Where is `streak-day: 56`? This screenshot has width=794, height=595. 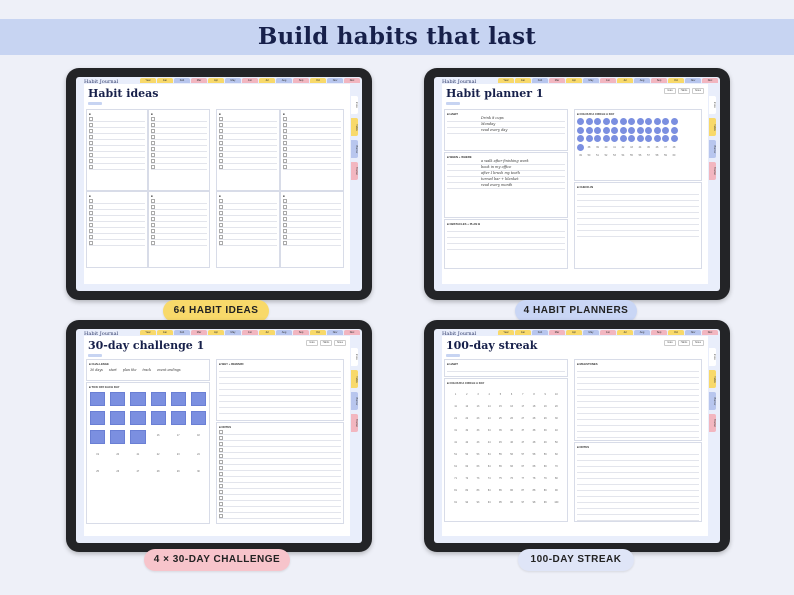
streak-day: 56 is located at coordinates (511, 454).